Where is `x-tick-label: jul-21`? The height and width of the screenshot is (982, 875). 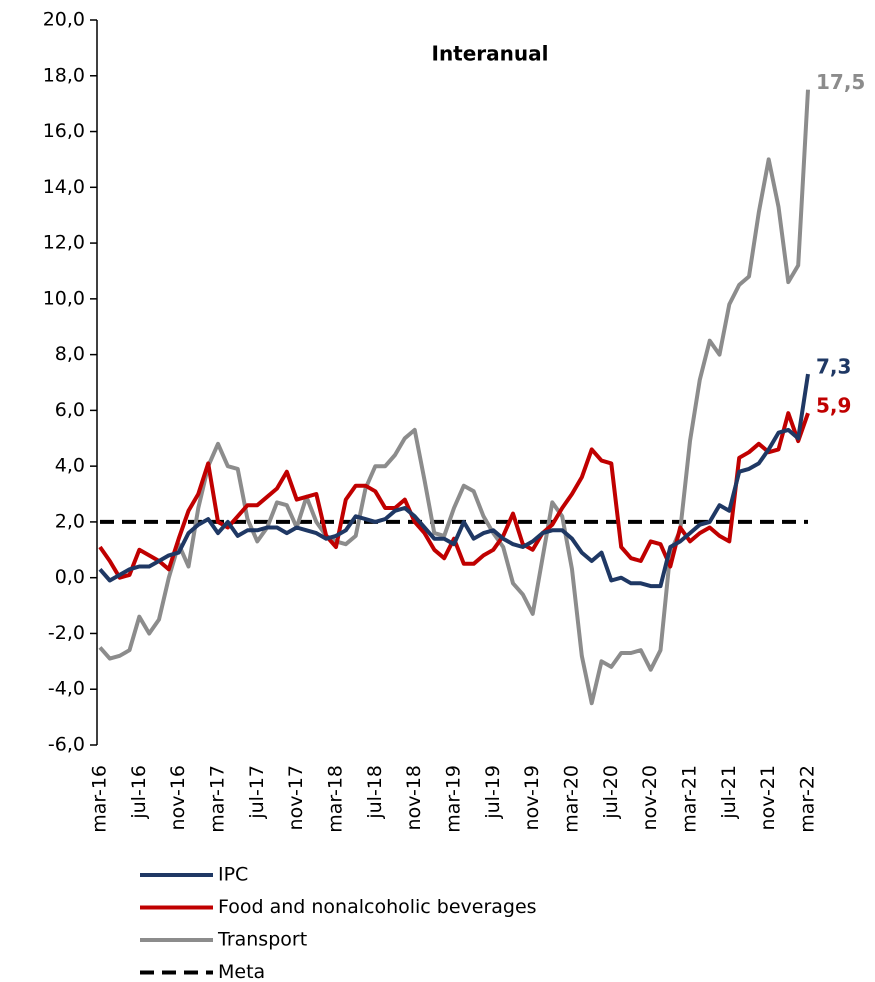
x-tick-label: jul-21 is located at coordinates (729, 792).